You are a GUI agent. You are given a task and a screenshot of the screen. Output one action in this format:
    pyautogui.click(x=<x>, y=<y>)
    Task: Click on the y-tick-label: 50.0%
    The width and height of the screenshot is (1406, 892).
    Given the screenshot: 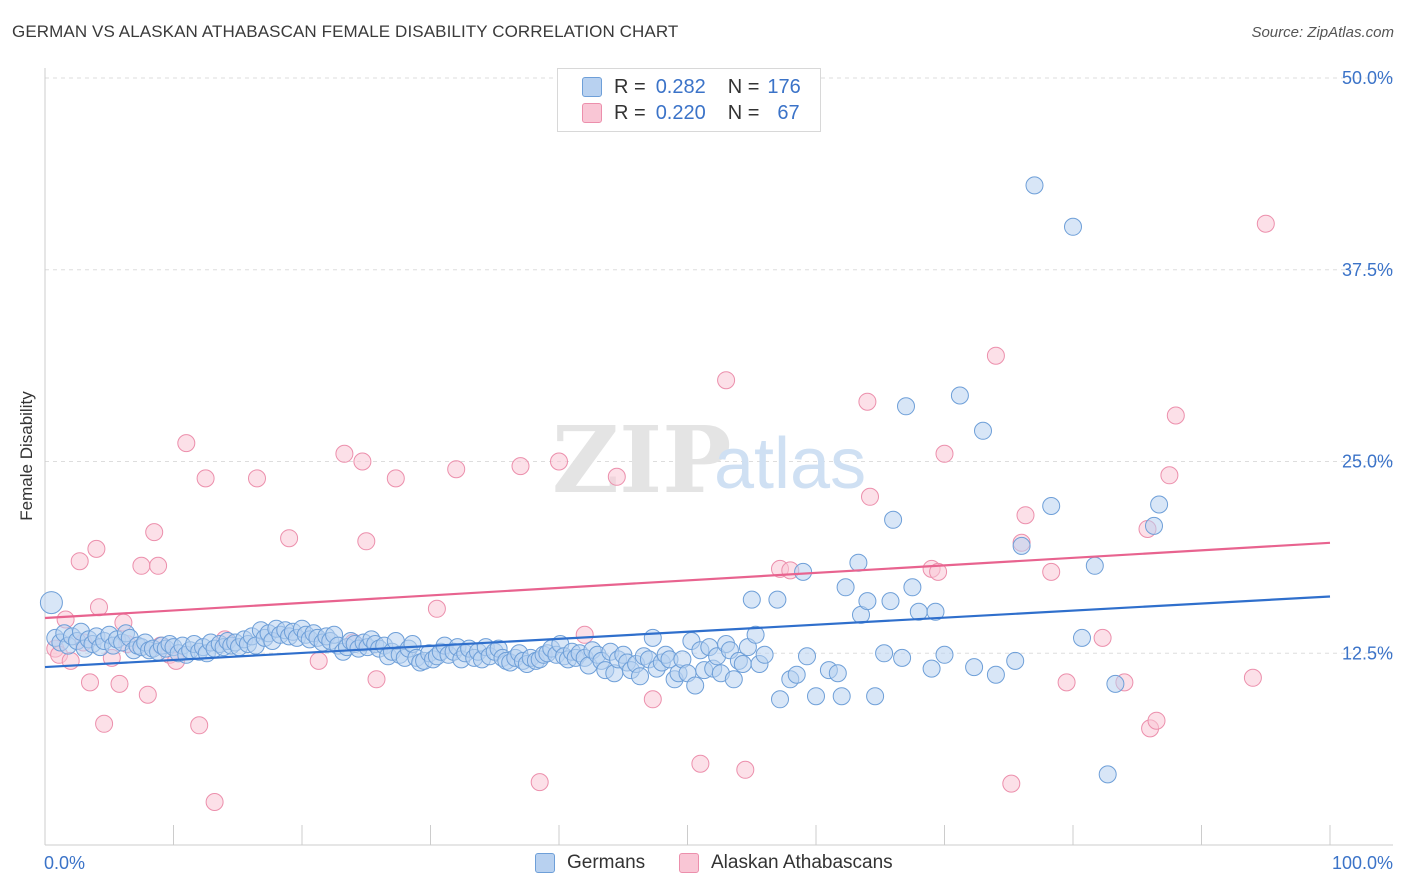 What is the action you would take?
    pyautogui.click(x=1367, y=78)
    